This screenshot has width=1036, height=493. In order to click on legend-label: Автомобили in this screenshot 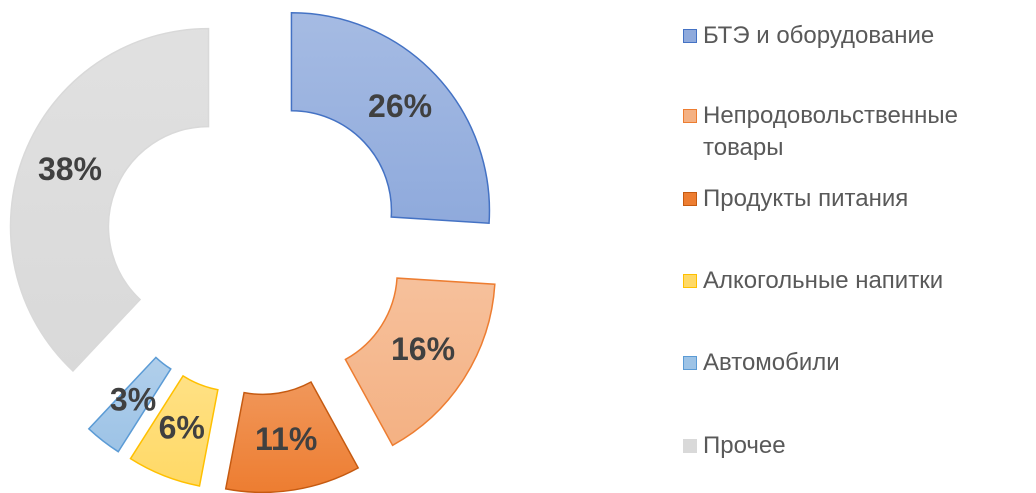, I will do `click(771, 362)`.